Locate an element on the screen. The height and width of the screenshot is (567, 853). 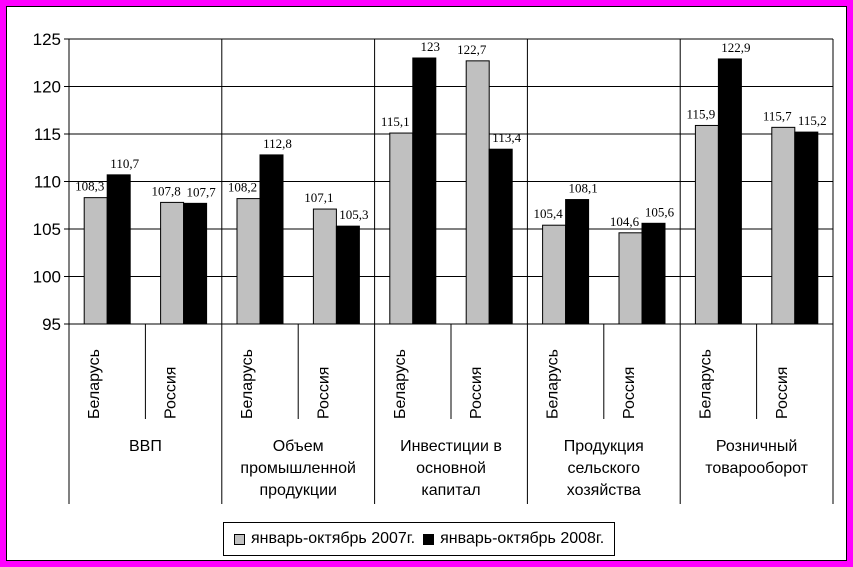
y-tick-label: 120 is located at coordinates (47, 87).